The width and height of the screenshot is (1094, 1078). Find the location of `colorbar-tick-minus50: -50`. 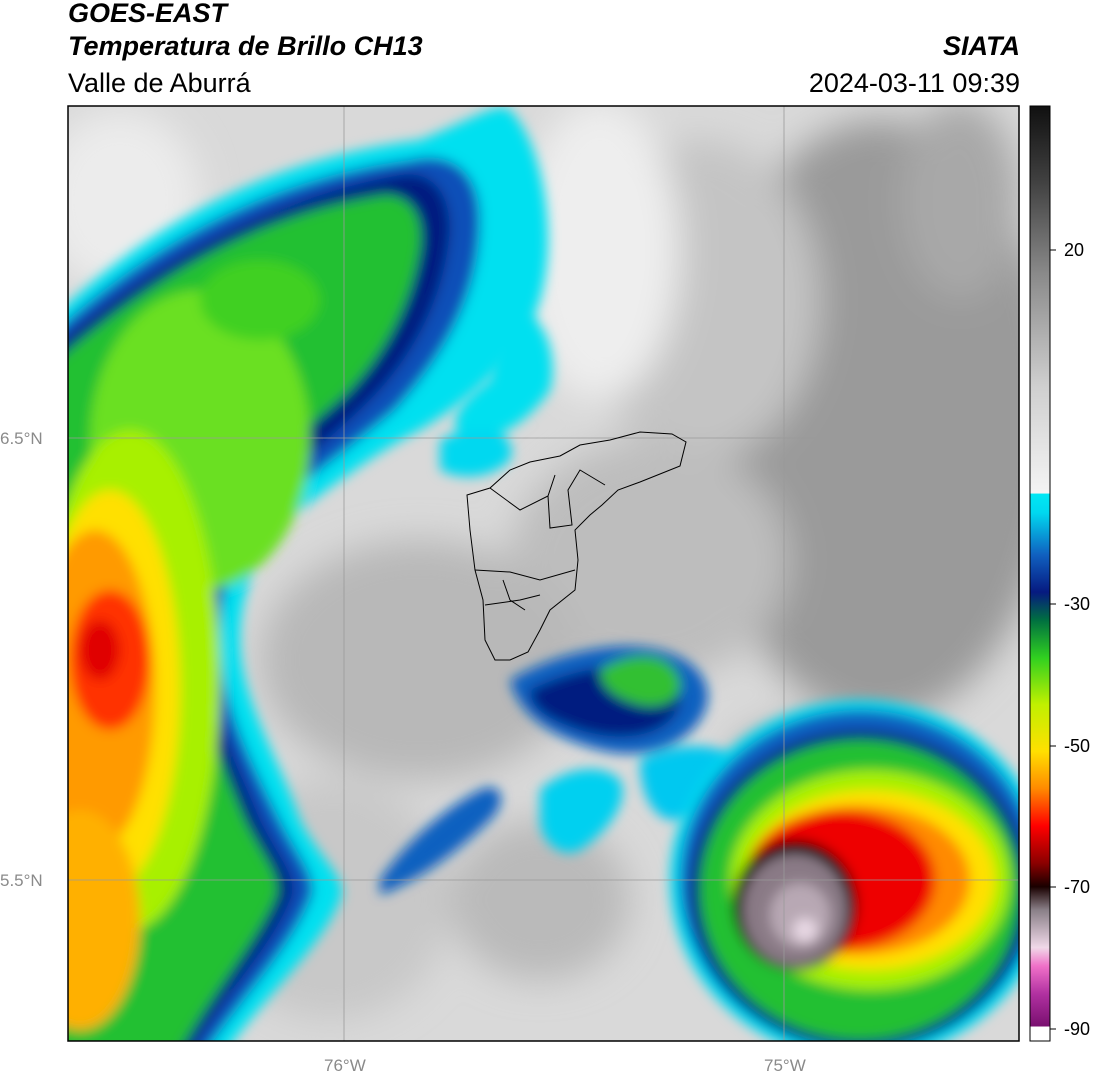

colorbar-tick-minus50: -50 is located at coordinates (1077, 746).